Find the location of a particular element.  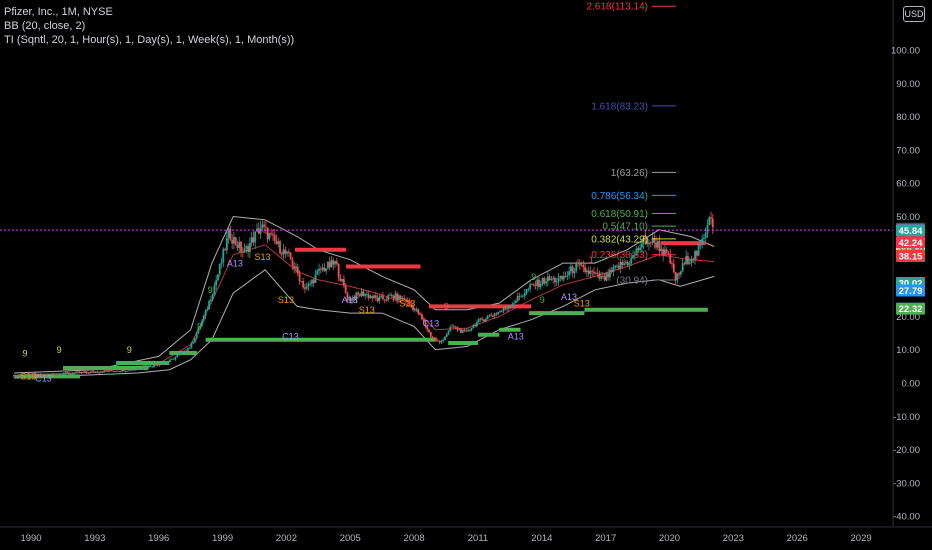

price-tag: 22.32 is located at coordinates (910, 309).